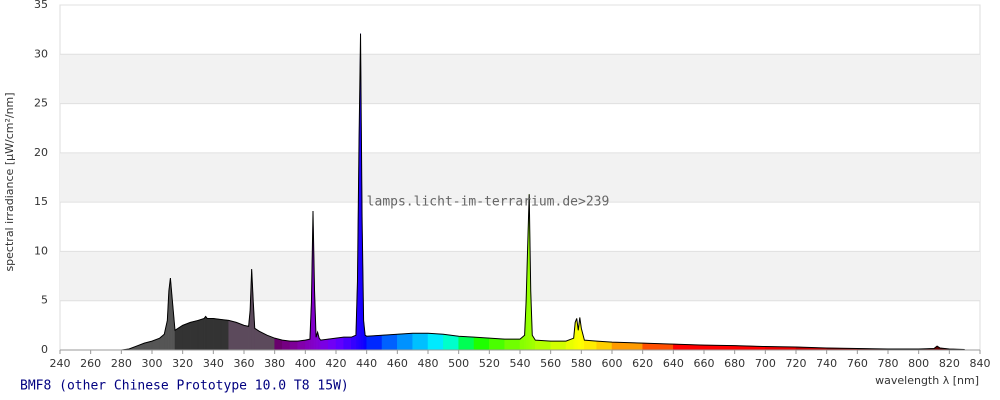  Describe the element at coordinates (44, 300) in the screenshot. I see `y-tick-label: 5` at that location.